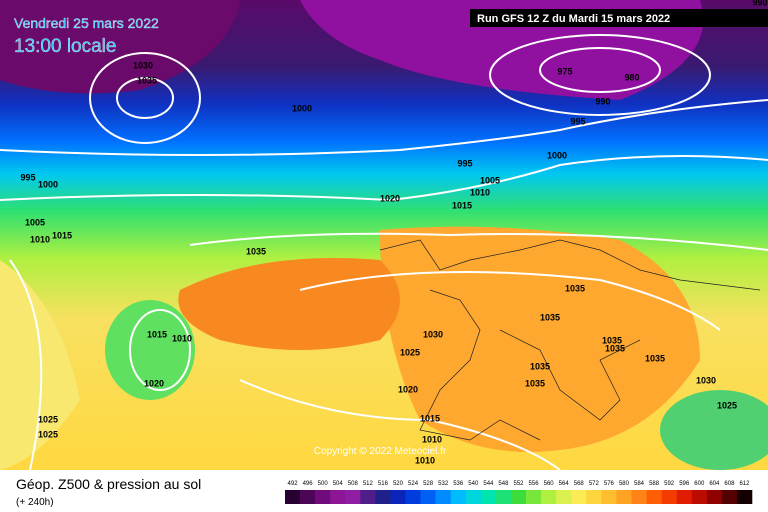  What do you see at coordinates (744, 484) in the screenshot?
I see `scale-label: 612` at bounding box center [744, 484].